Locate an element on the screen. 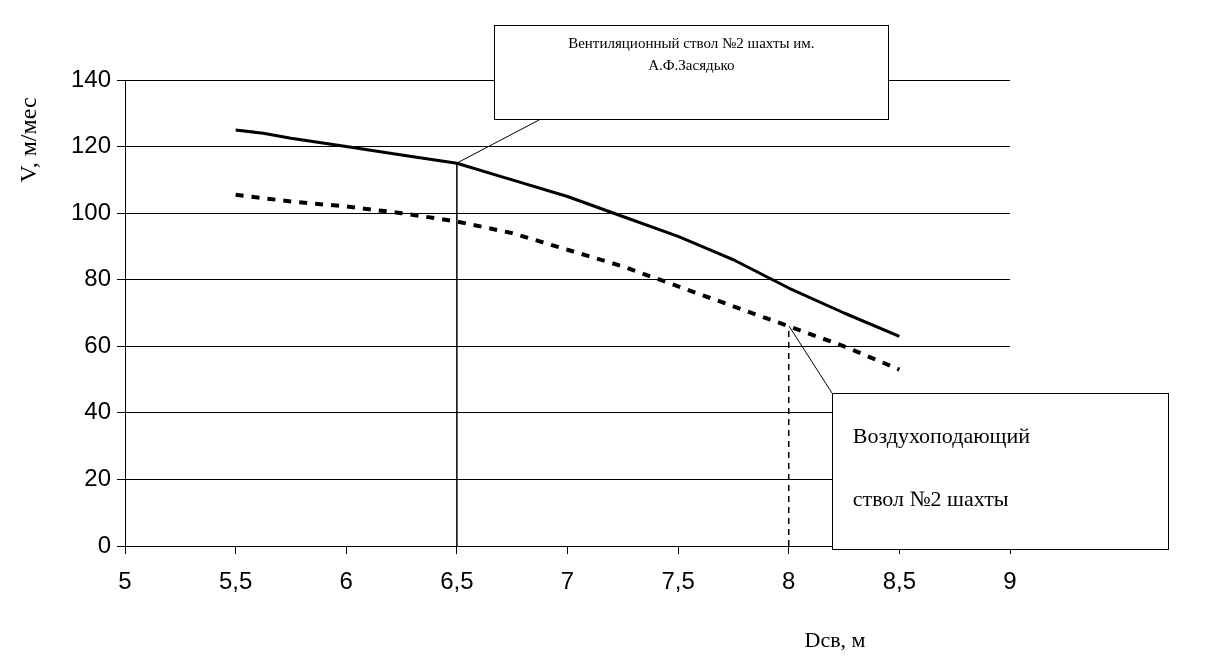 This screenshot has width=1207, height=664. x-tick-label: 8,5 is located at coordinates (899, 581).